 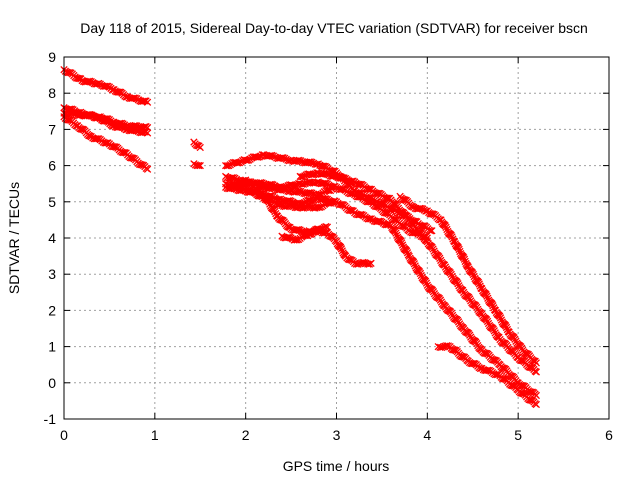 I want to click on y-tick-label: 1, so click(x=52, y=347).